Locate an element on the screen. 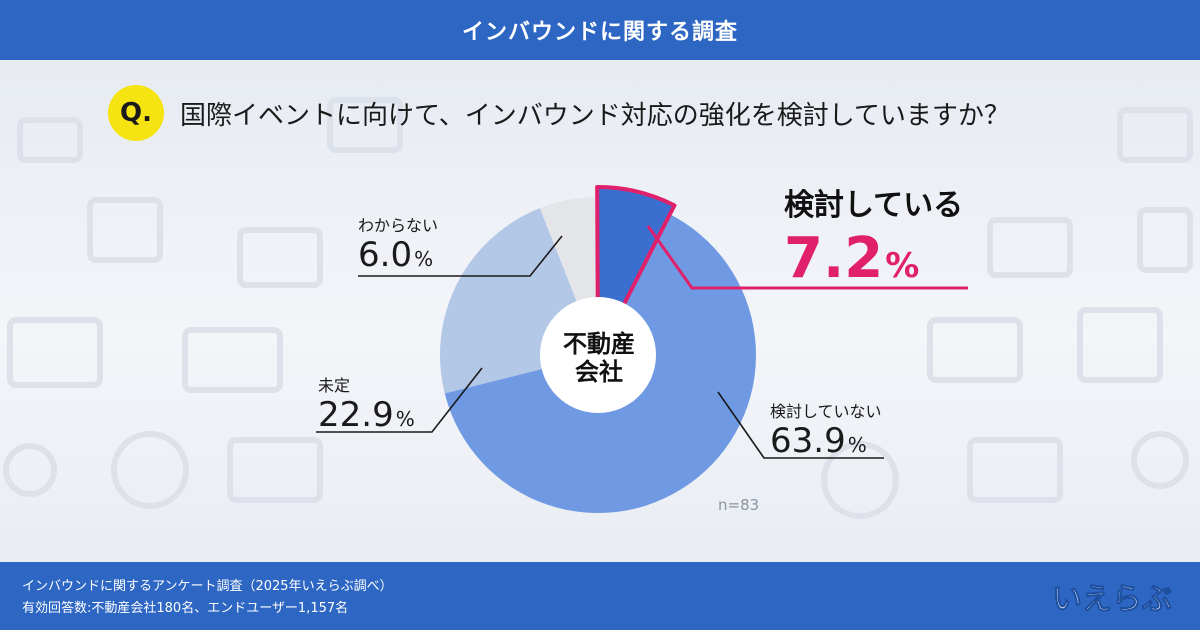  pie-center-hole is located at coordinates (598, 355).